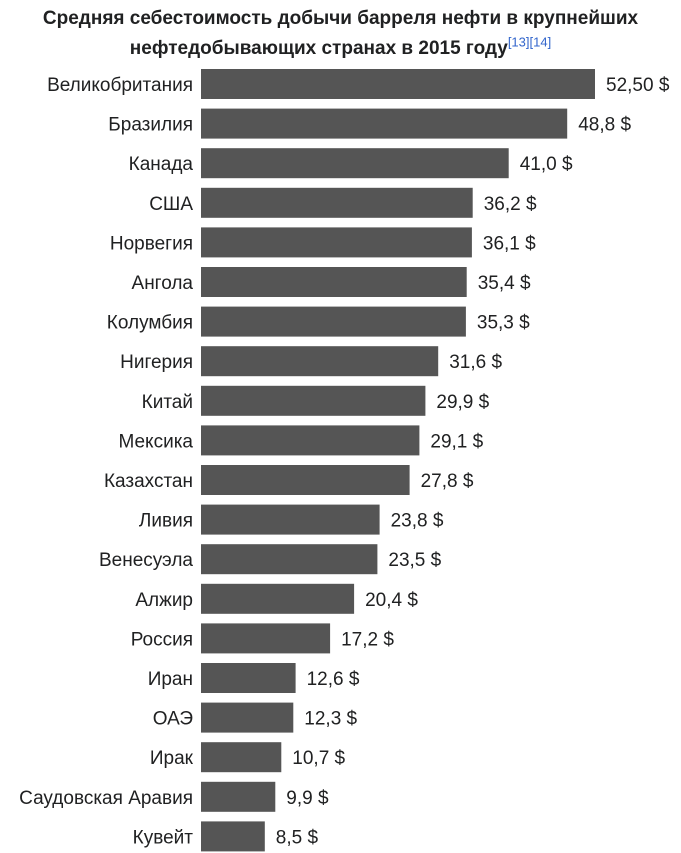 This screenshot has height=853, width=681. What do you see at coordinates (546, 164) in the screenshot?
I see `value-label-2: 41,0 $` at bounding box center [546, 164].